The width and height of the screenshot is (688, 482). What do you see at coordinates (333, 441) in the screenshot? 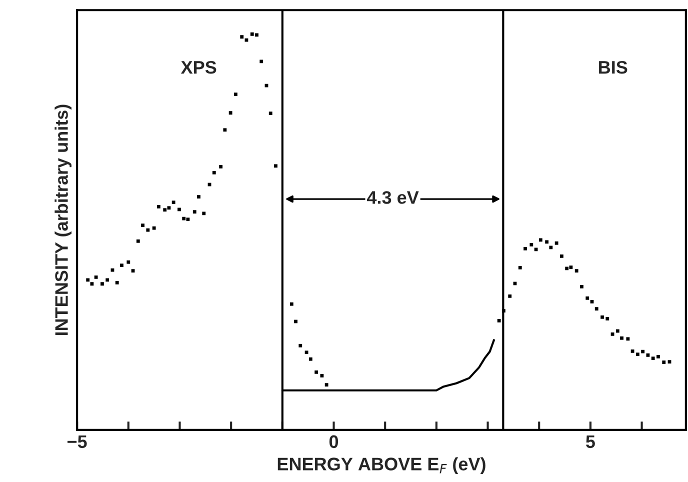
I see `x-tick-label: 0` at bounding box center [333, 441].